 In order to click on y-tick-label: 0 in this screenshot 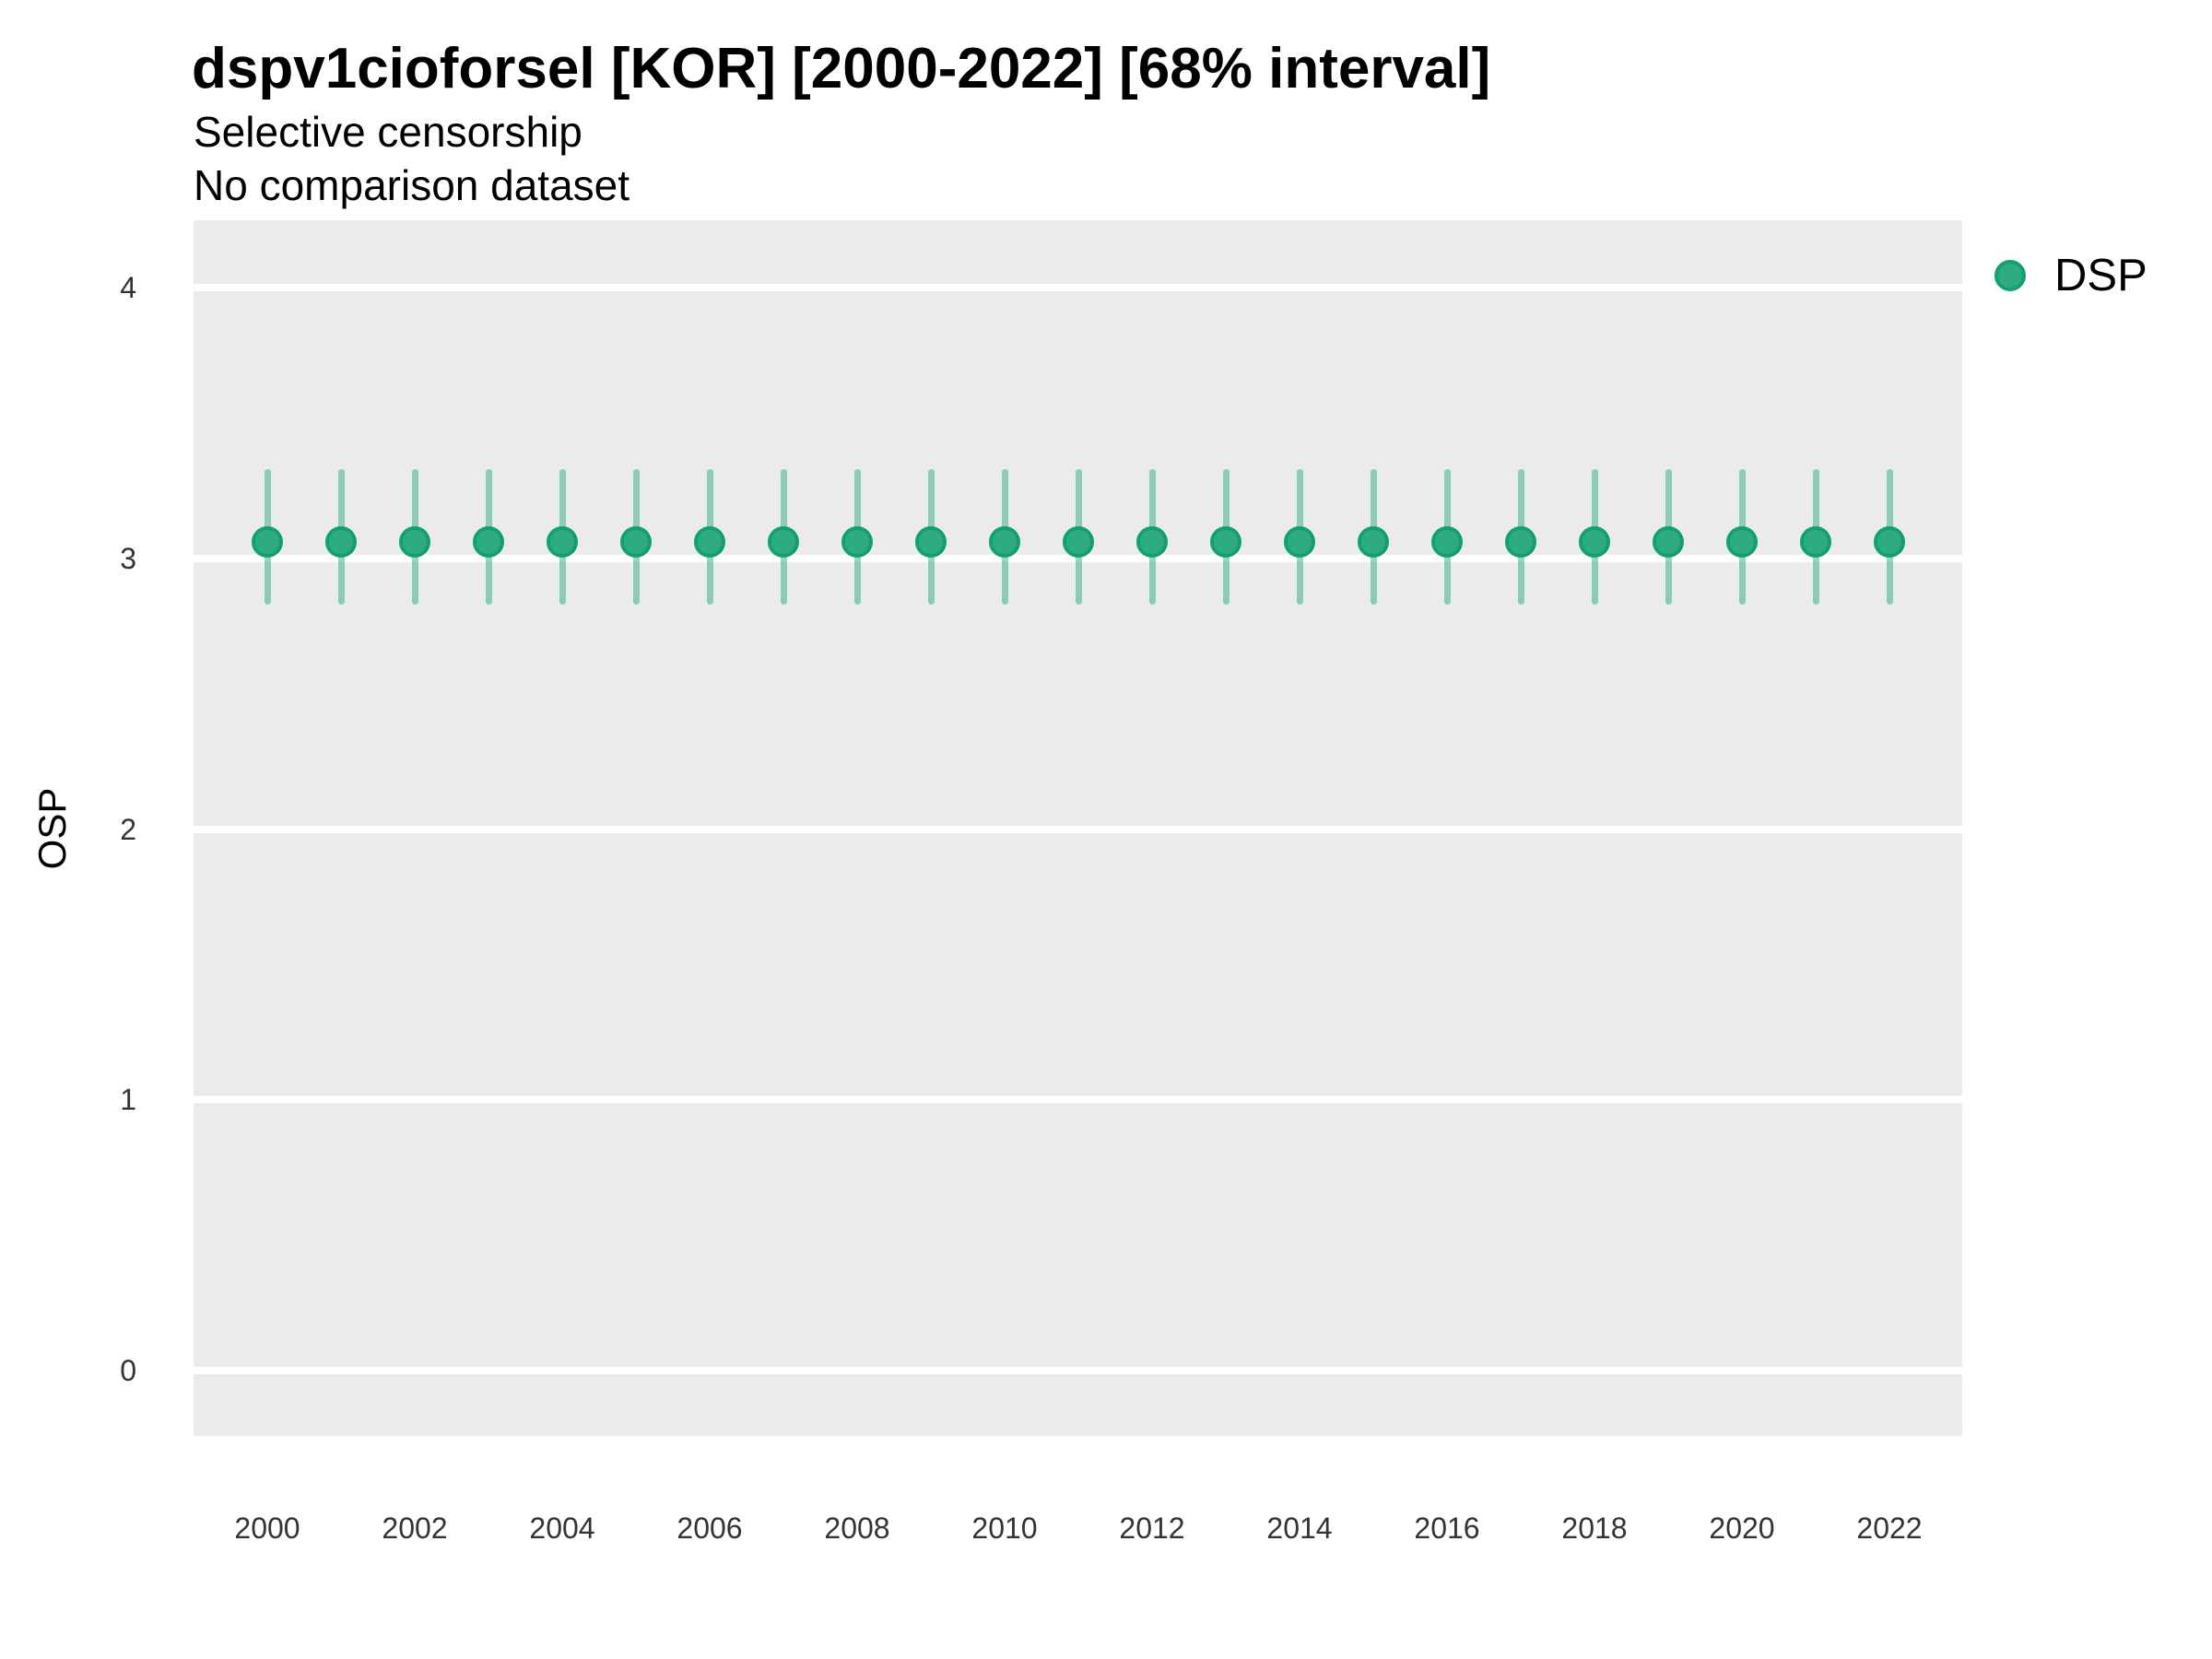, I will do `click(128, 1370)`.